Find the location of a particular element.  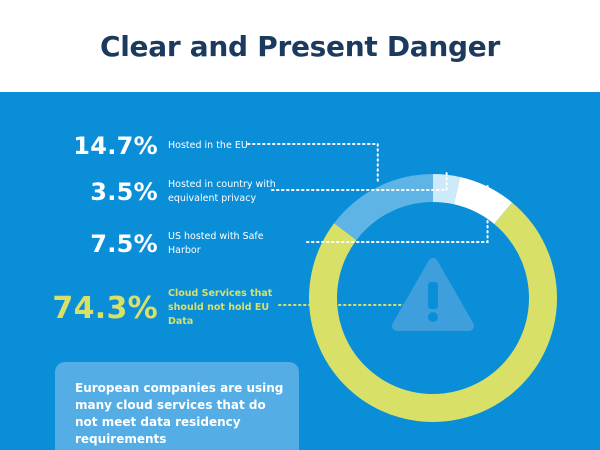

leader-line-safe-harbor is located at coordinates (397, 212).